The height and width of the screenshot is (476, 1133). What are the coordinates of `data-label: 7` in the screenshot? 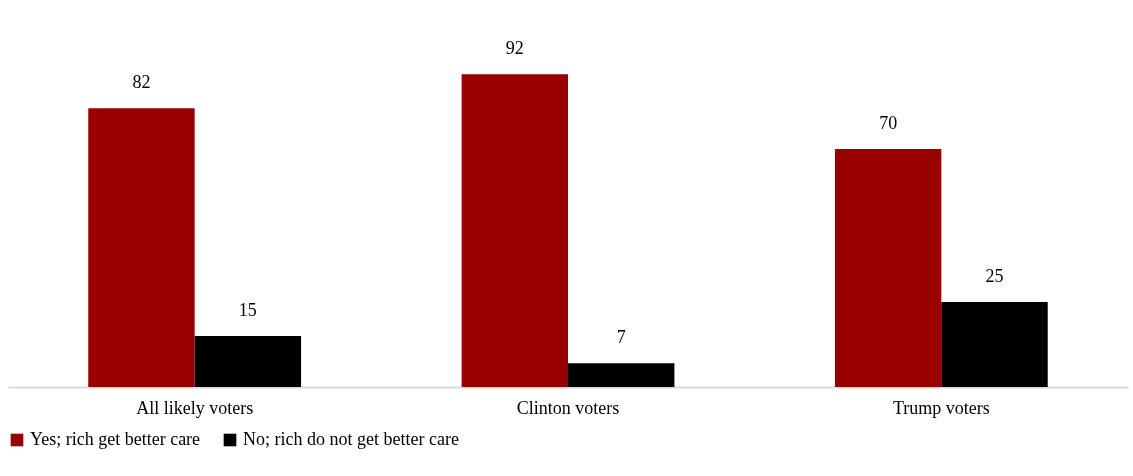 It's located at (621, 337).